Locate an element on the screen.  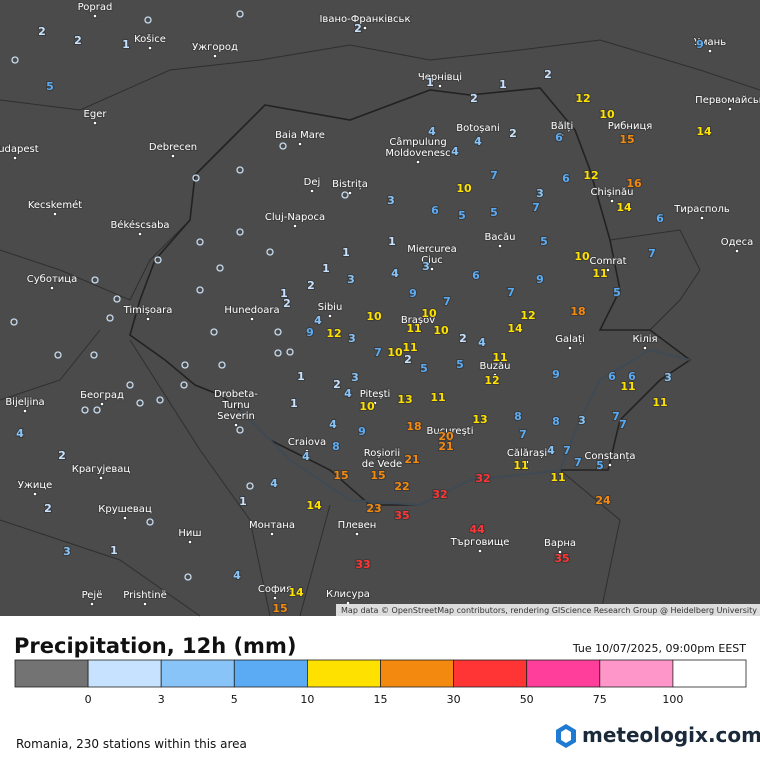
city-label: Кілія is located at coordinates (644, 339).